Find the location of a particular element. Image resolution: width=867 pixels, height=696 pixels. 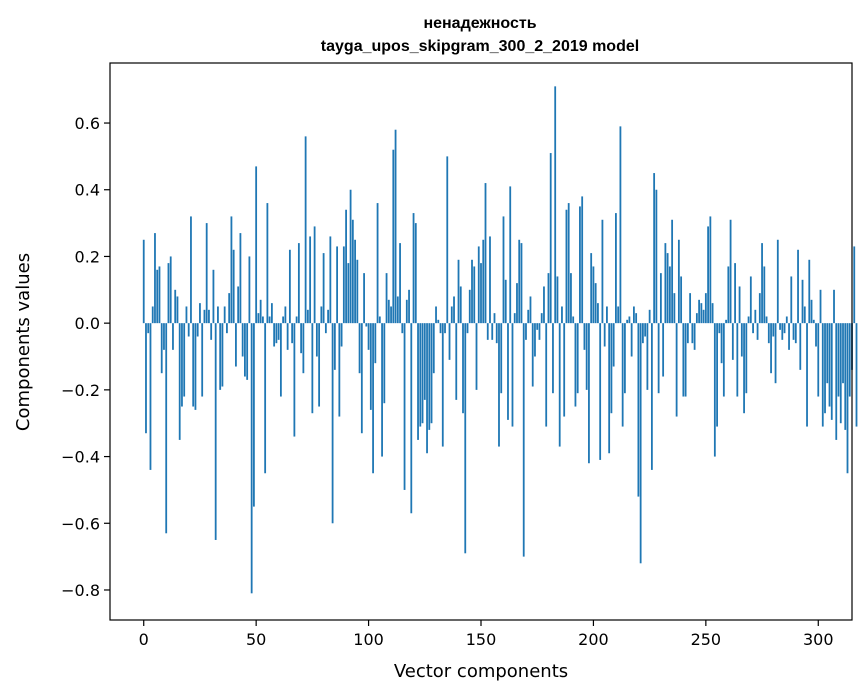

y-tick-label: 0.6 is located at coordinates (87, 123).